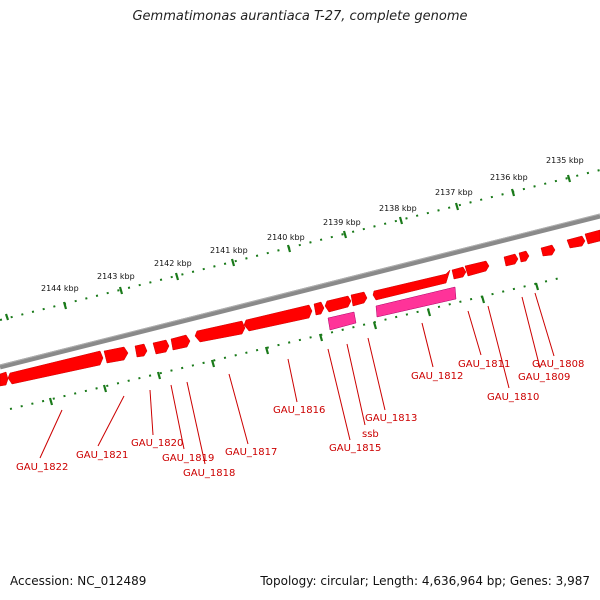 The width and height of the screenshot is (600, 600). What do you see at coordinates (437, 376) in the screenshot?
I see `gene-label: GAU_1812` at bounding box center [437, 376].